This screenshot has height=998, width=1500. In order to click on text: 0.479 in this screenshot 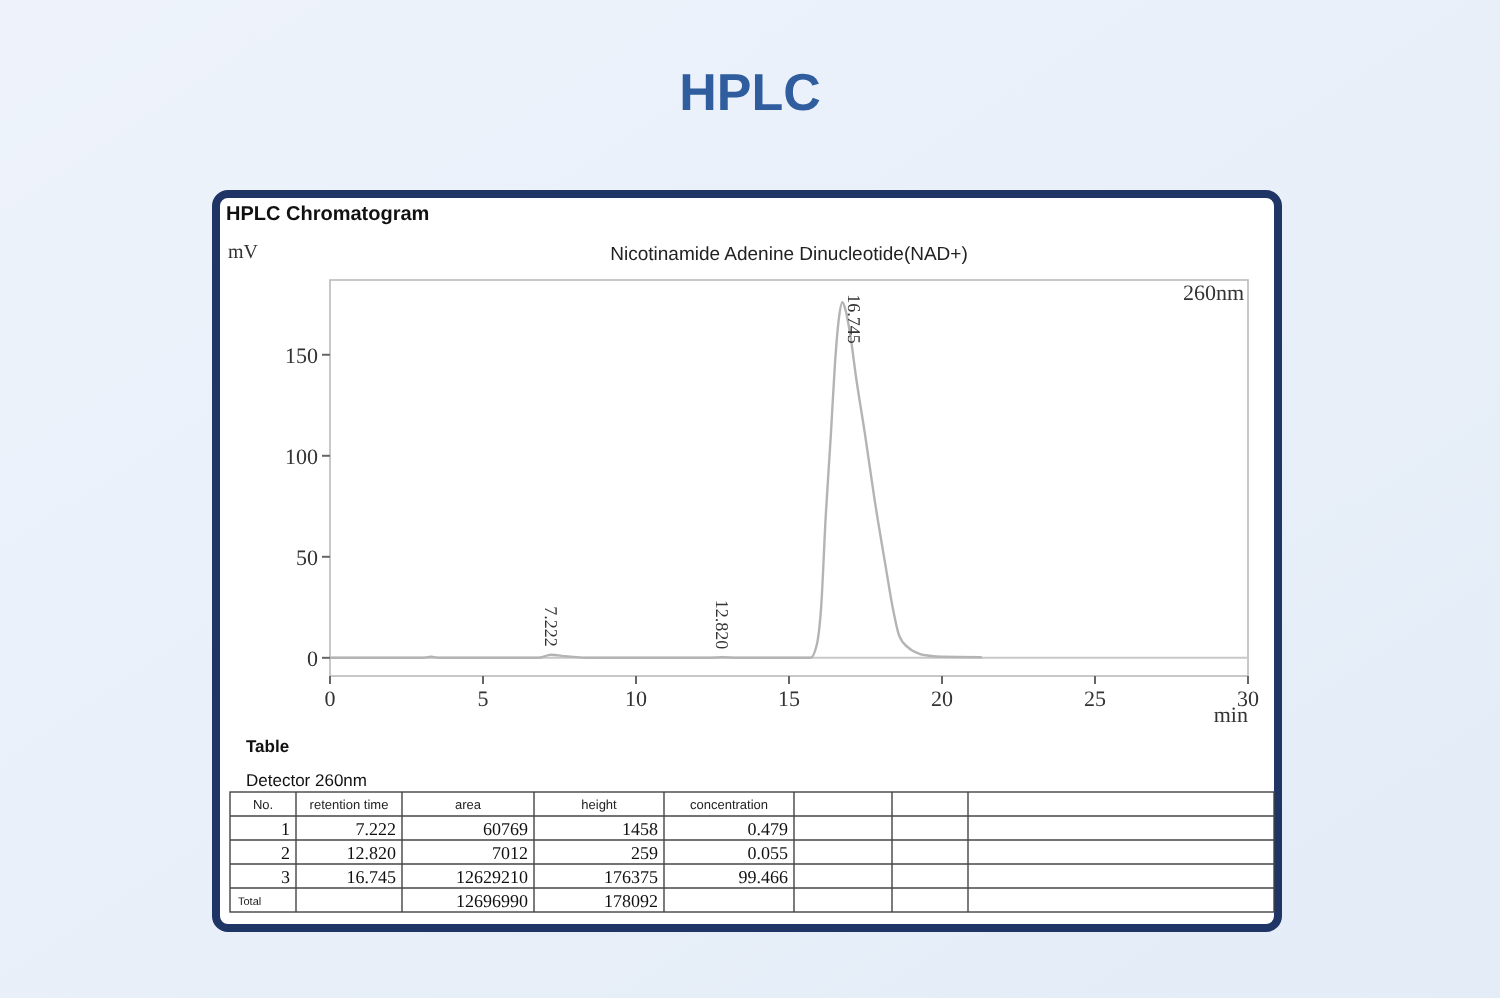, I will do `click(767, 829)`.